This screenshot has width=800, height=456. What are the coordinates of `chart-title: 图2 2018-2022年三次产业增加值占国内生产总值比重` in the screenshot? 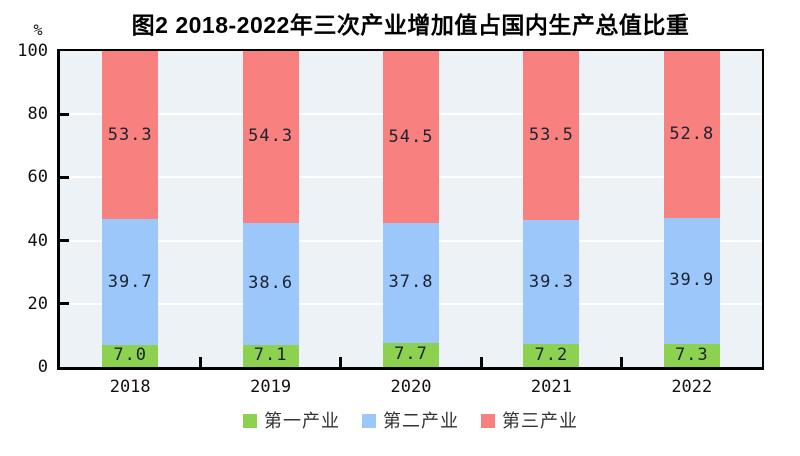 It's located at (410, 25).